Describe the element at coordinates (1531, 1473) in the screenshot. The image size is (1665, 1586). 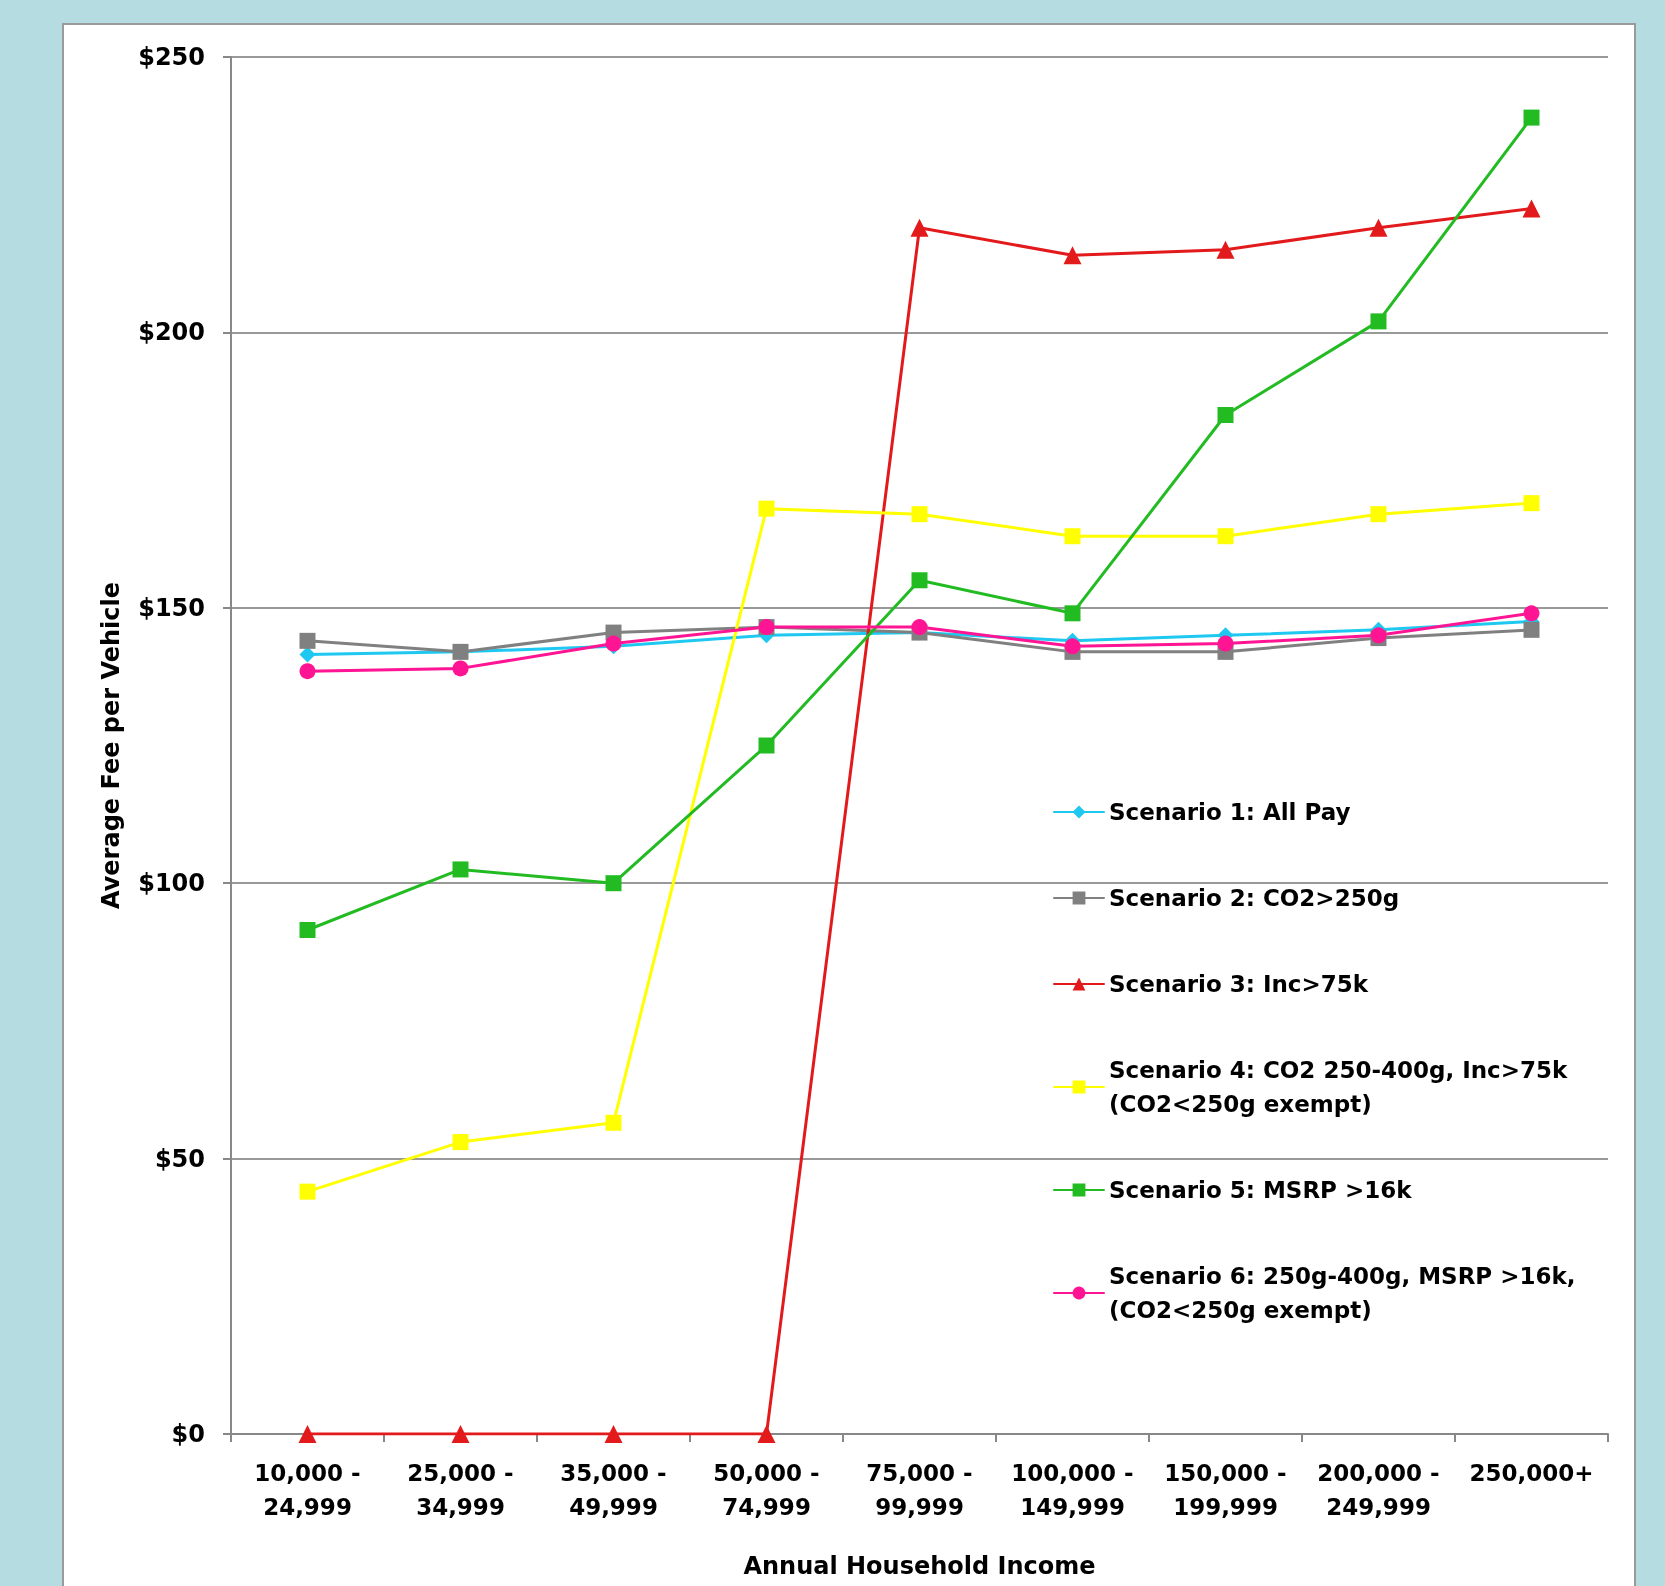
I see `x-tick-label: 250,000+` at that location.